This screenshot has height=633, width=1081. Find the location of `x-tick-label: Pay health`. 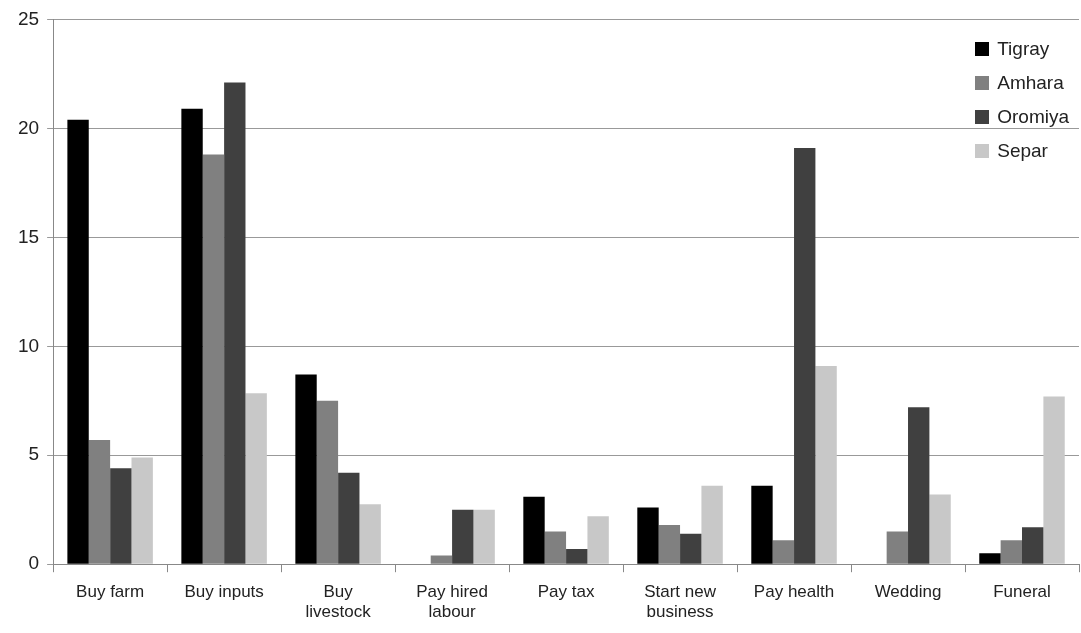

x-tick-label: Pay health is located at coordinates (794, 592).